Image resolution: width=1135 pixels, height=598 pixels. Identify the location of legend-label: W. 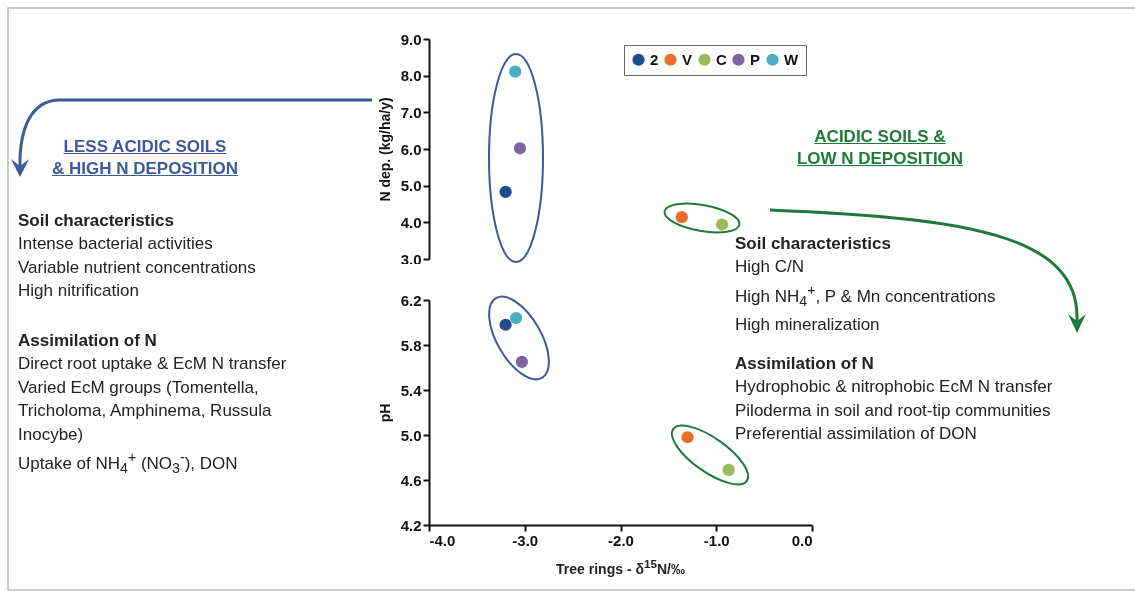
(791, 59).